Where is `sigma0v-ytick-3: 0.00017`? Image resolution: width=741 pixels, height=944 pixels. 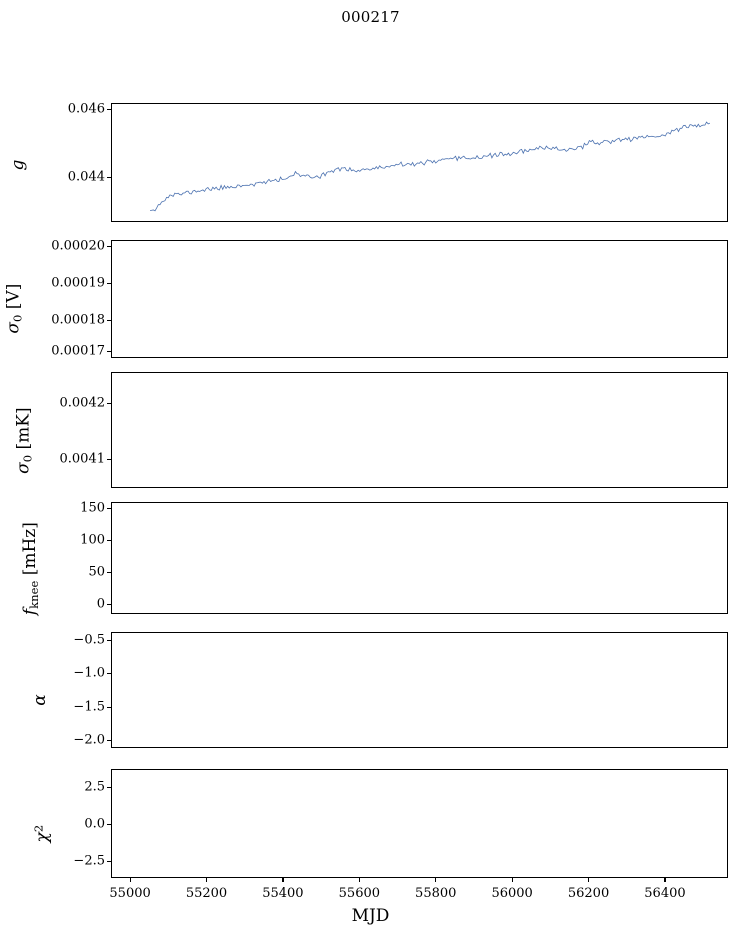
sigma0v-ytick-3: 0.00017 is located at coordinates (78, 351).